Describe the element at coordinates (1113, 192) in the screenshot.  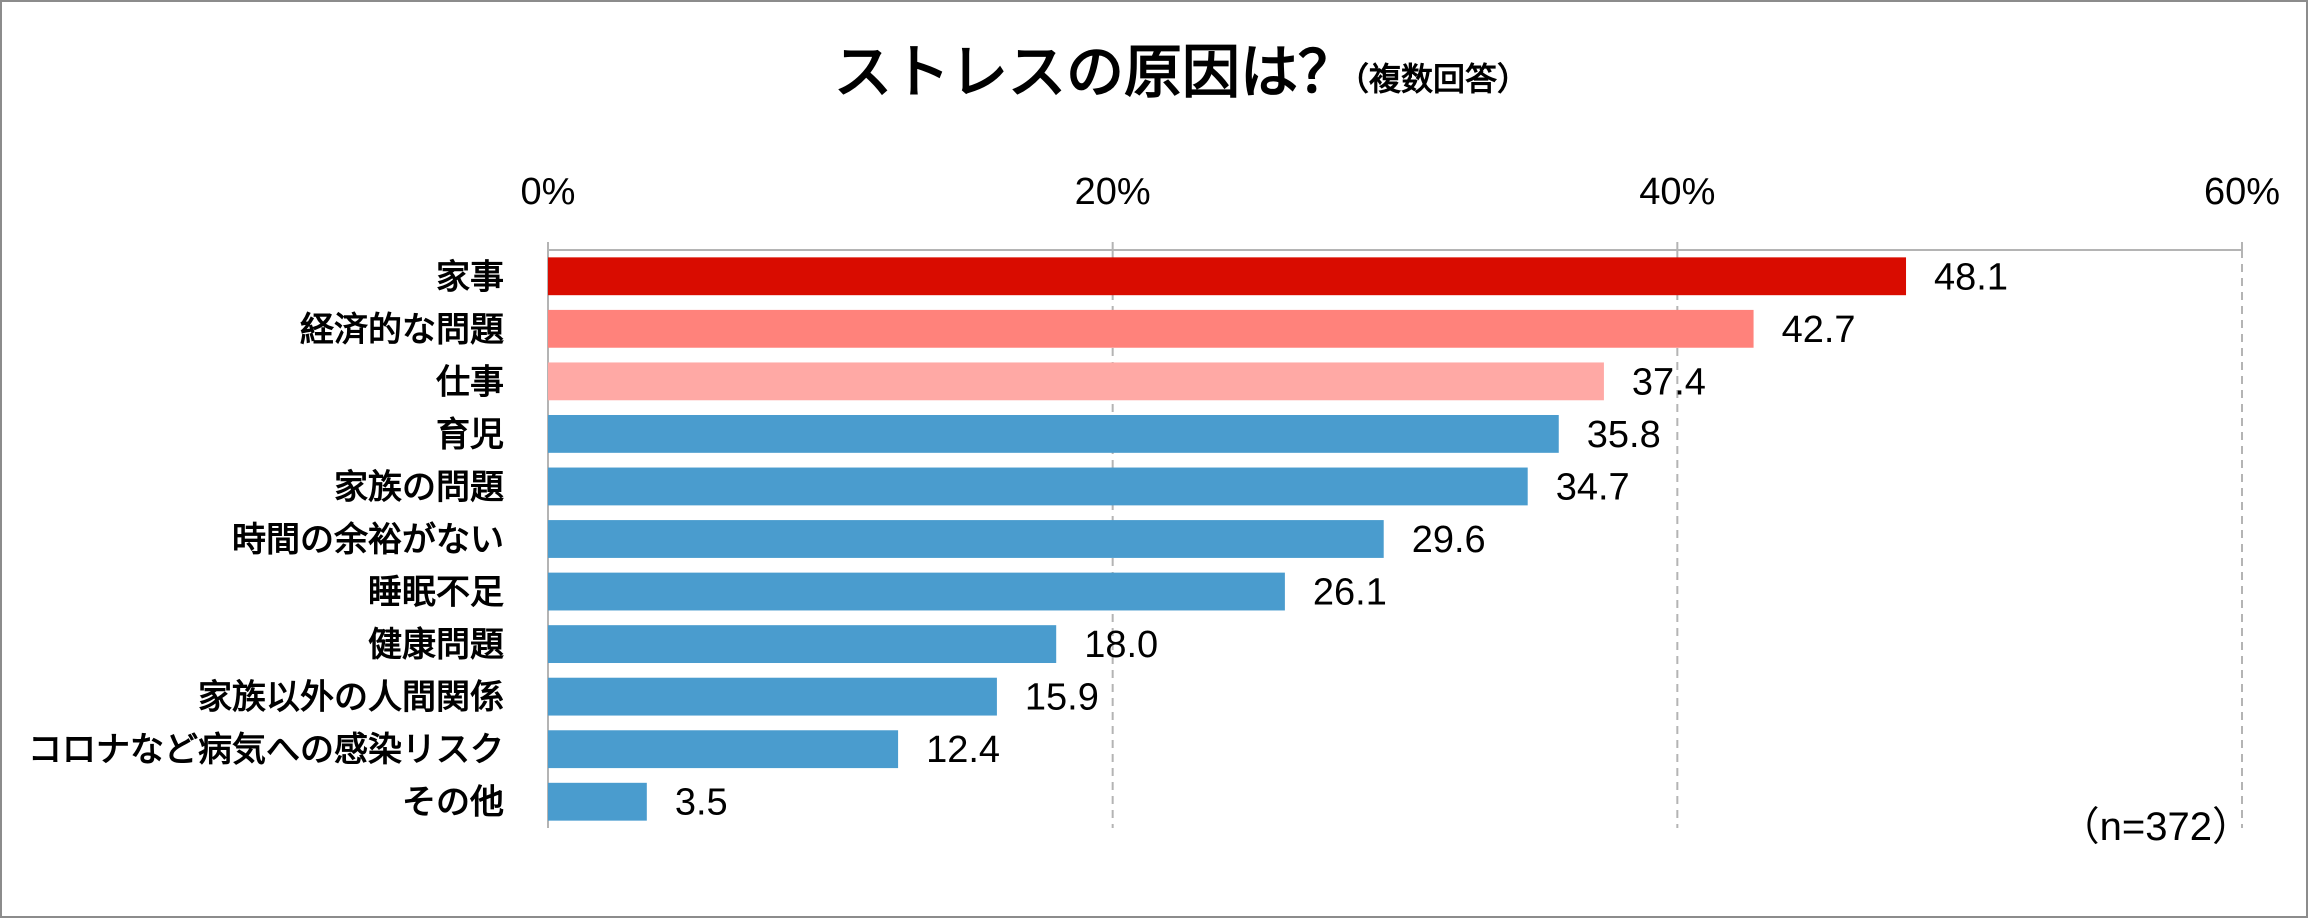
I see `x-tick-label: 20%` at that location.